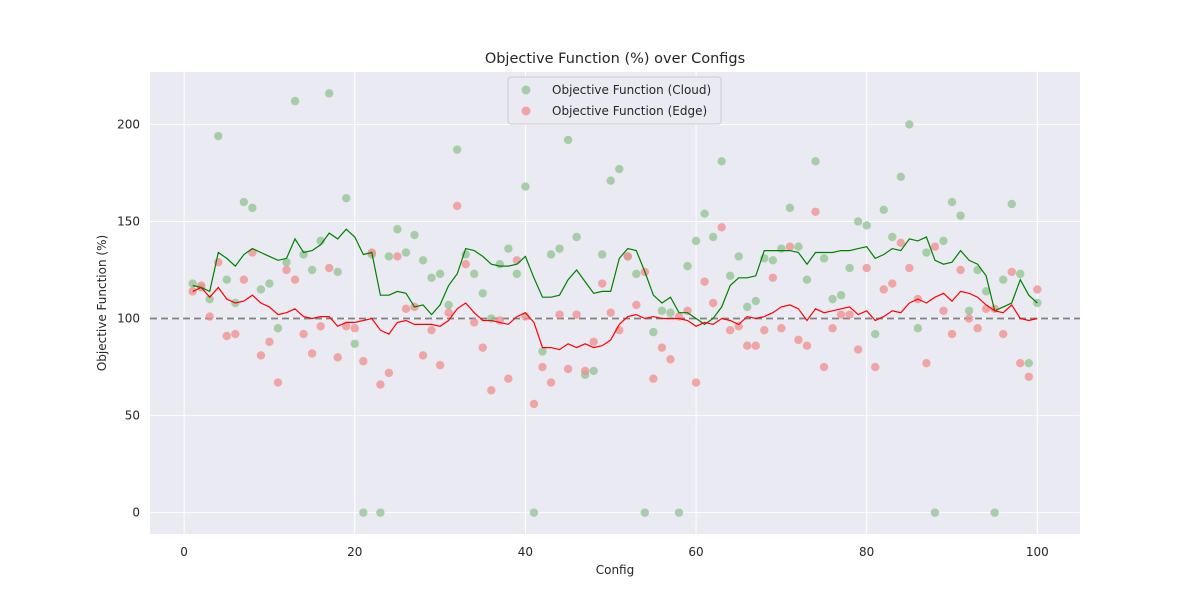 This screenshot has width=1200, height=600. Describe the element at coordinates (629, 111) in the screenshot. I see `legend-label-edge: Objective Function (Edge)` at that location.